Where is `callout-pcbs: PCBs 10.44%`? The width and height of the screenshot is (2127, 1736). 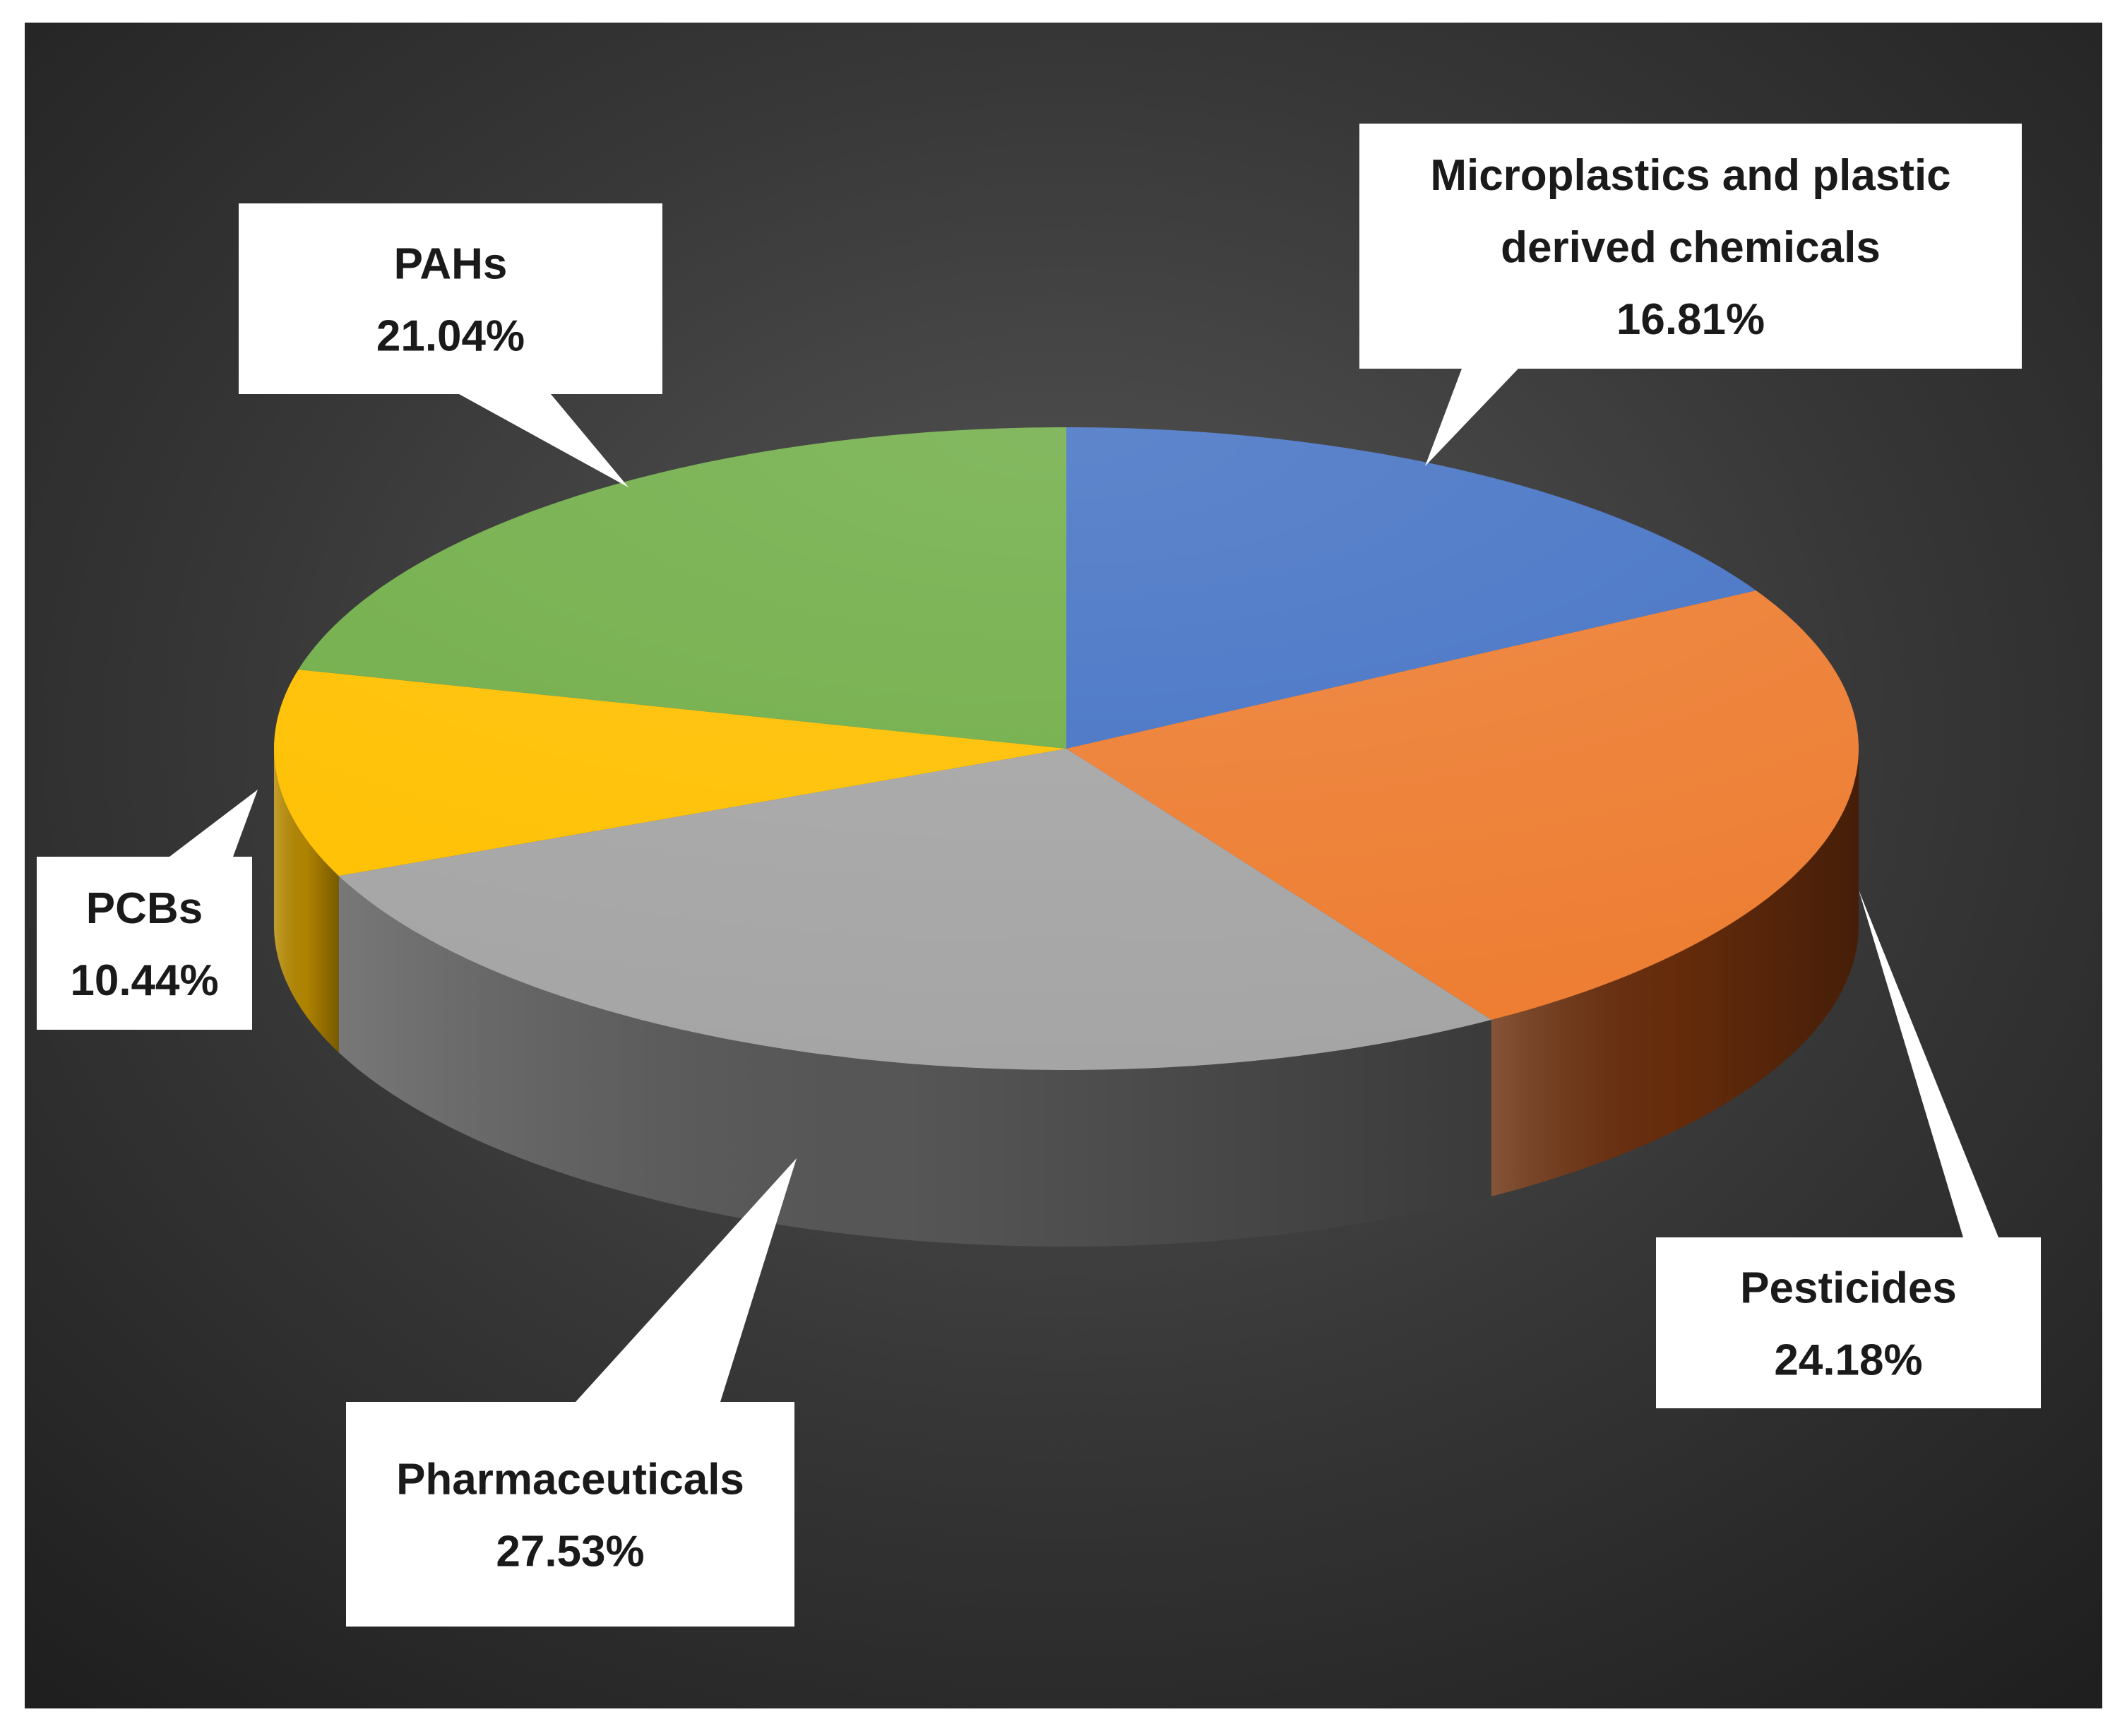
callout-pcbs: PCBs 10.44% is located at coordinates (148, 910).